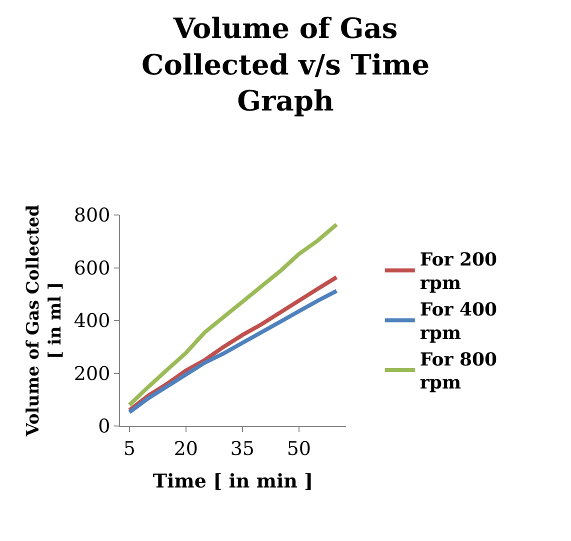 The width and height of the screenshot is (571, 541). Describe the element at coordinates (92, 215) in the screenshot. I see `y-tick-label: 800` at that location.